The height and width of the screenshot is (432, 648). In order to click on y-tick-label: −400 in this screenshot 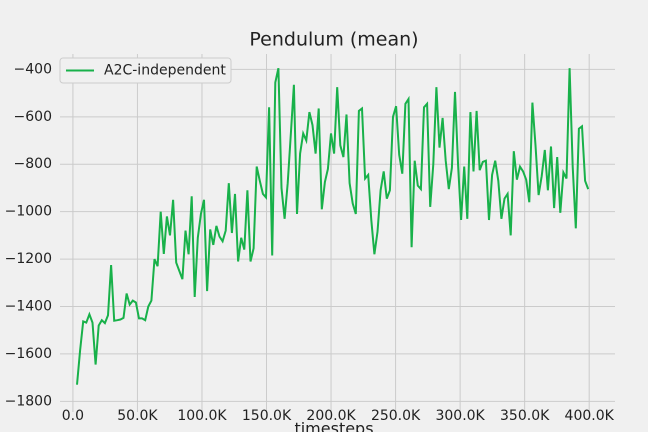, I will do `click(33, 69)`.